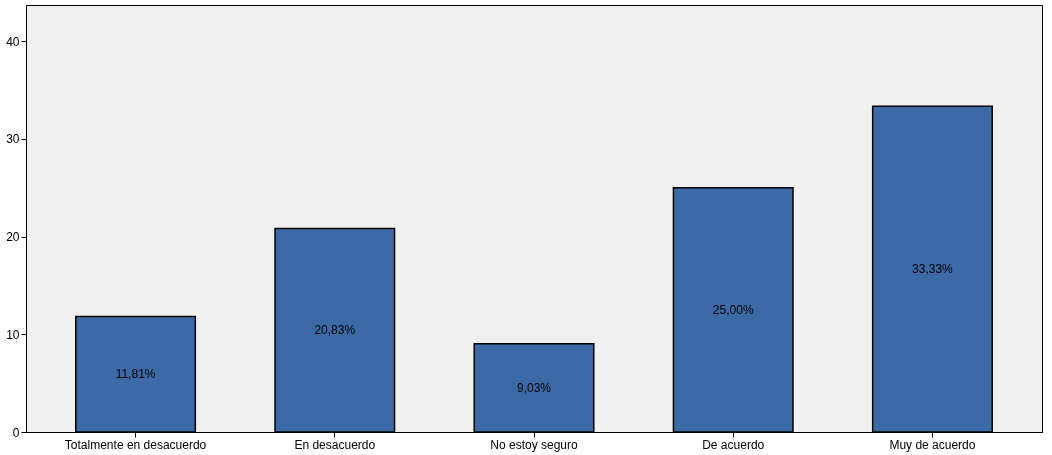 This screenshot has height=455, width=1052. What do you see at coordinates (13, 237) in the screenshot?
I see `y-tick-label: 20` at bounding box center [13, 237].